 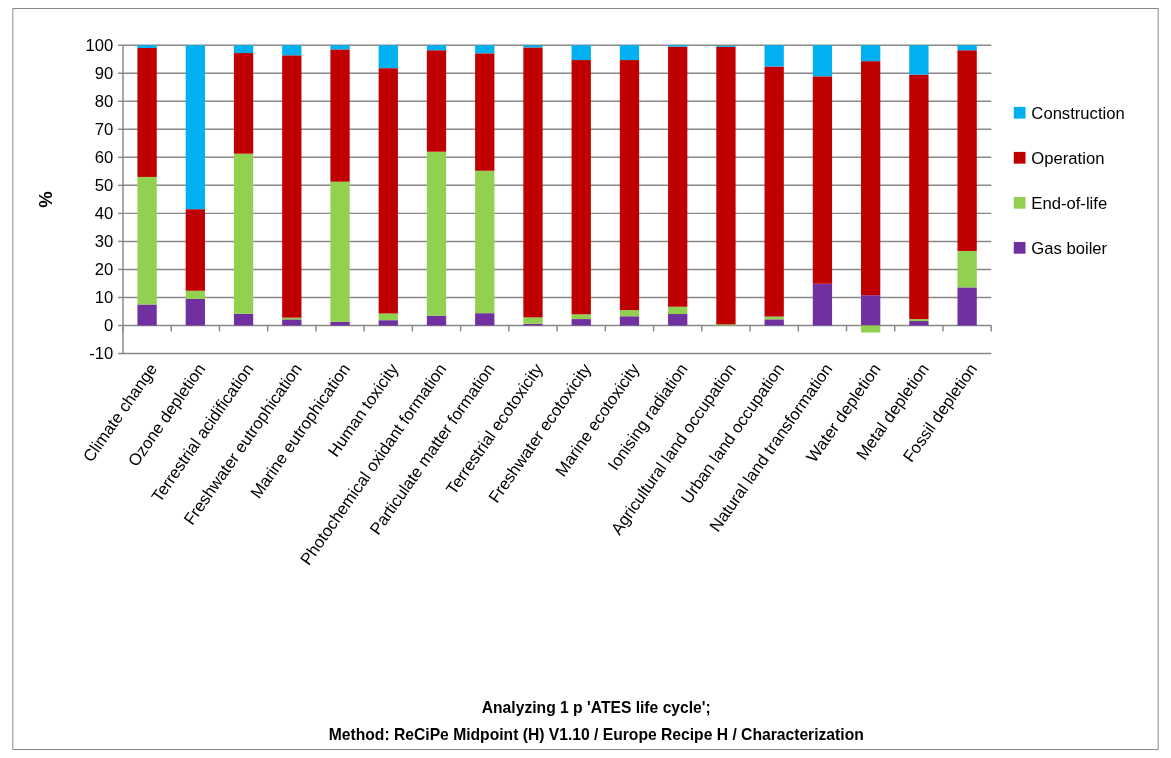 I want to click on y-tick-label: 80, so click(x=104, y=102).